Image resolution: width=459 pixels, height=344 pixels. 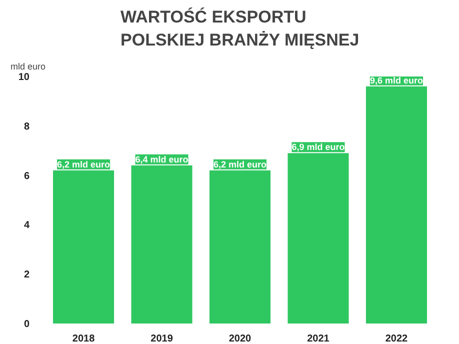 I want to click on y-tick-label: 2, so click(x=27, y=275).